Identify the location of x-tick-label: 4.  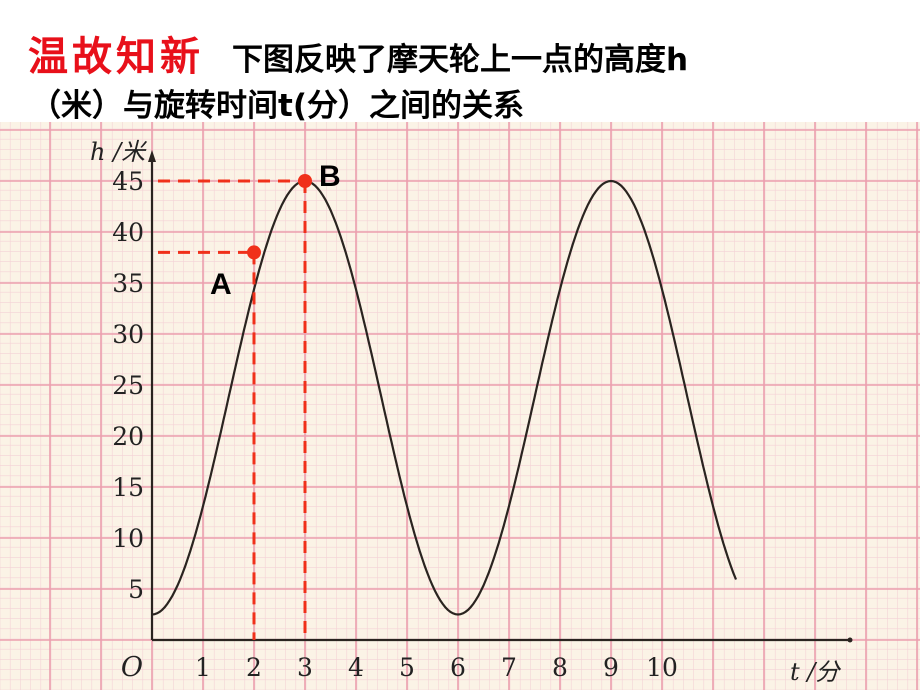
(356, 667).